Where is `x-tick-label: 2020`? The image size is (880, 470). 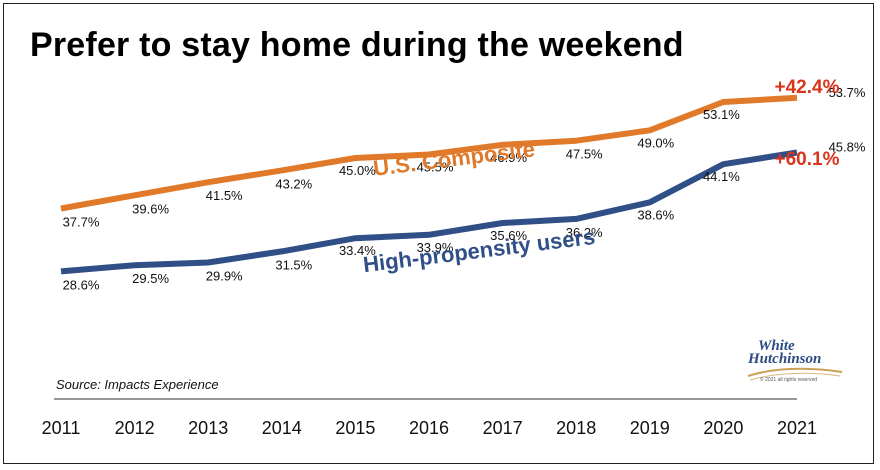
x-tick-label: 2020 is located at coordinates (723, 428).